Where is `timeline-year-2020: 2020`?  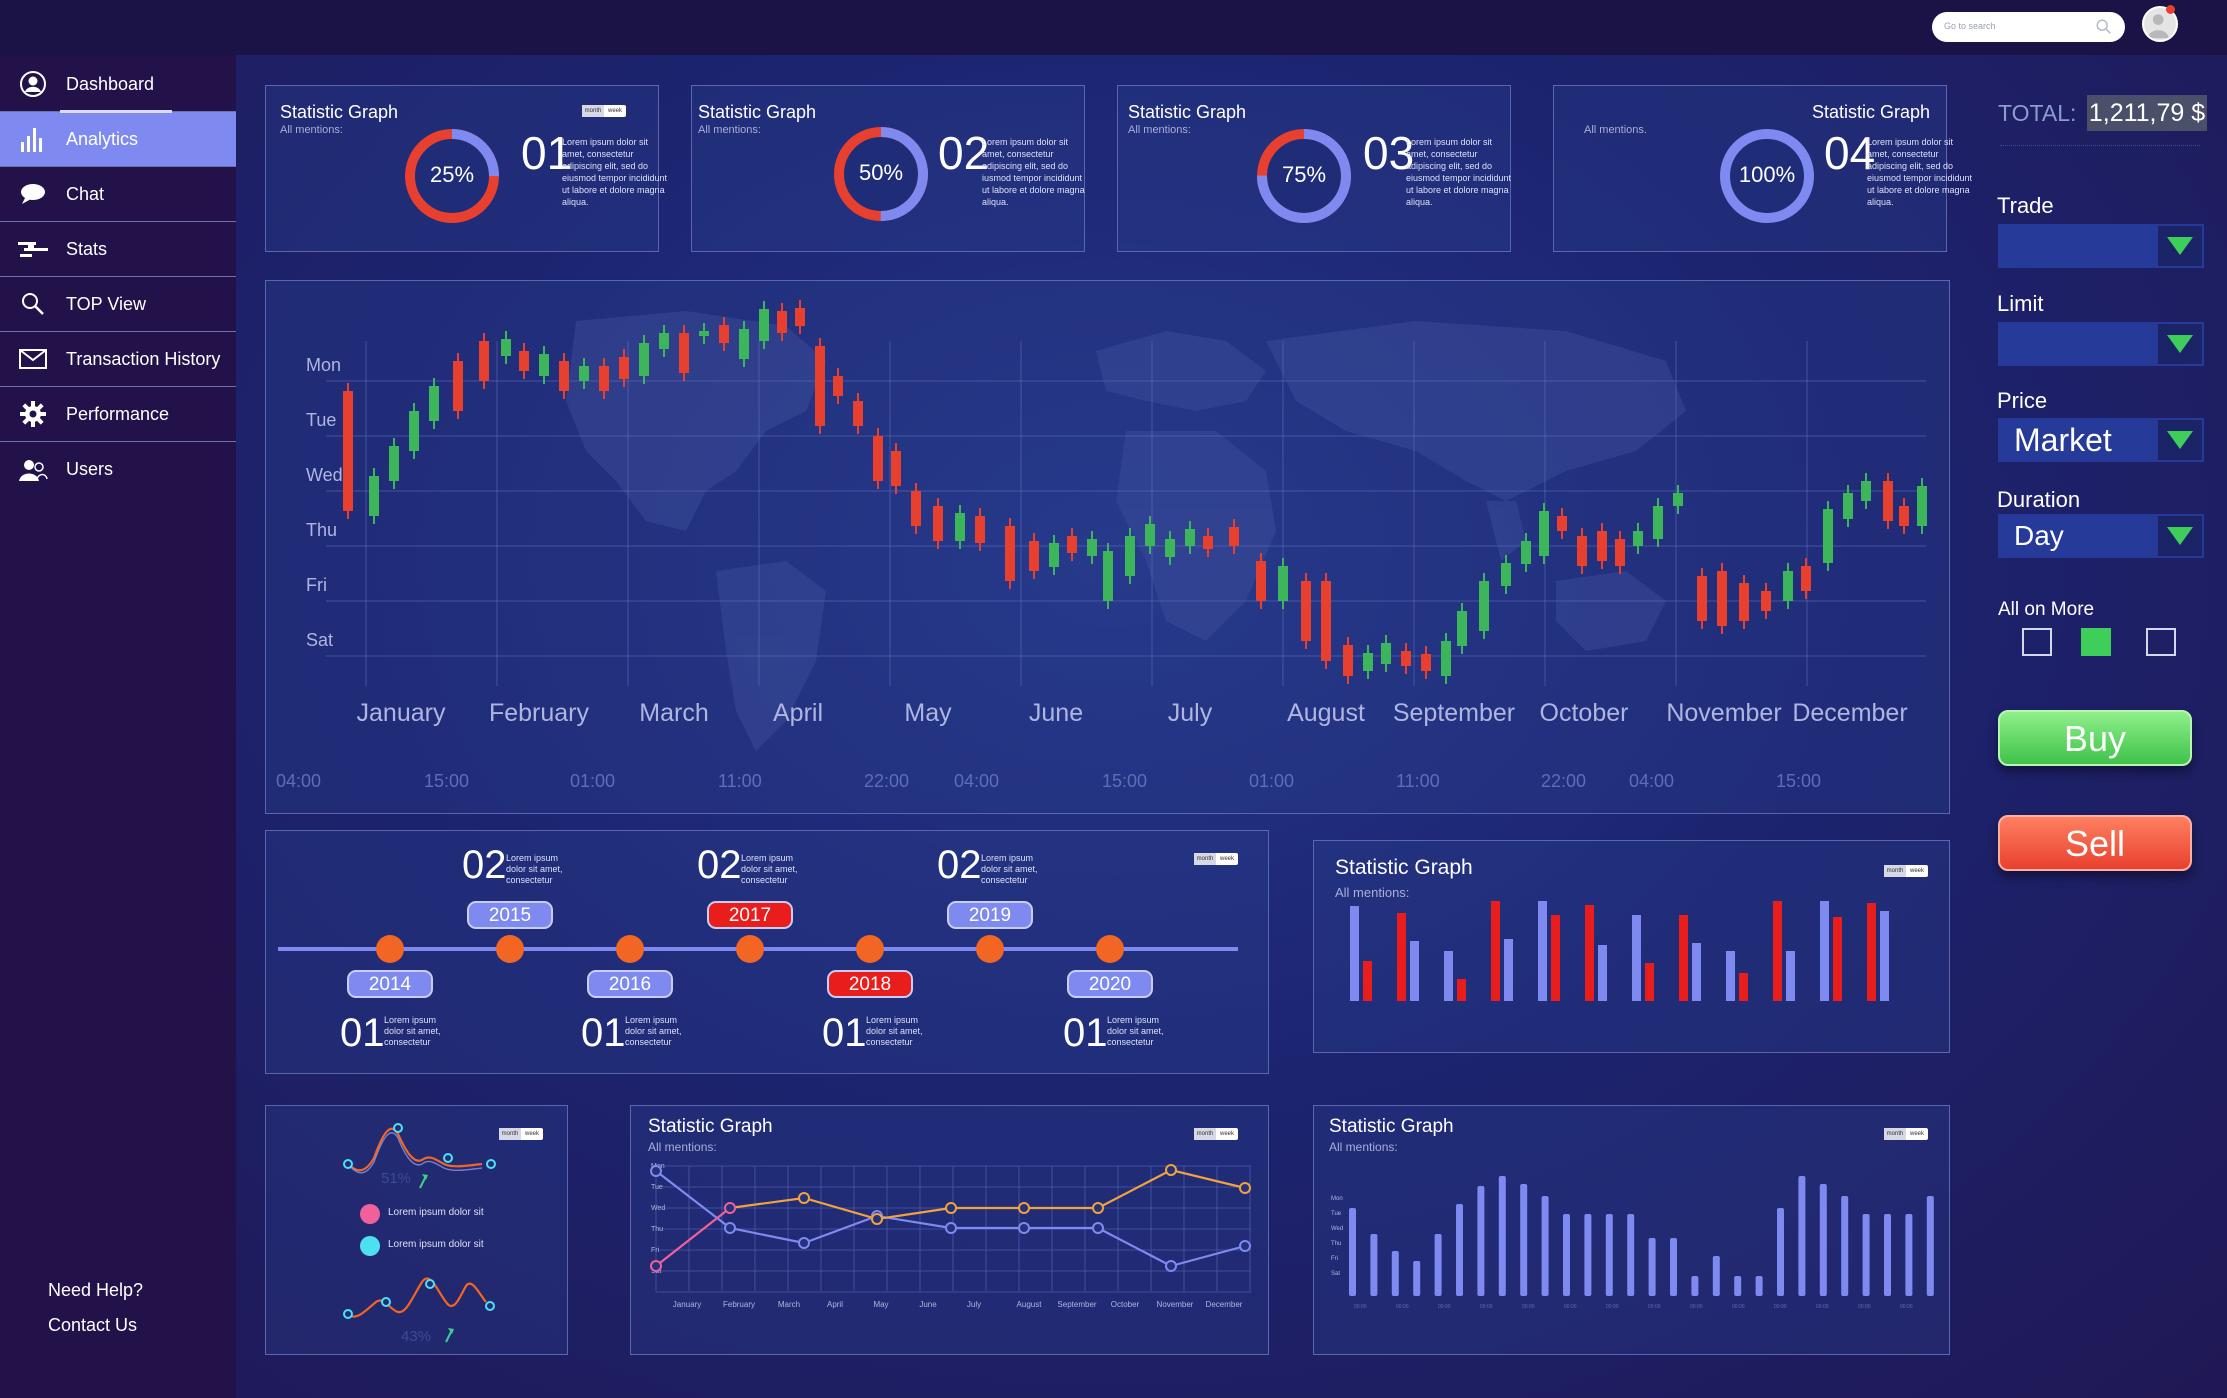
timeline-year-2020: 2020 is located at coordinates (1110, 984).